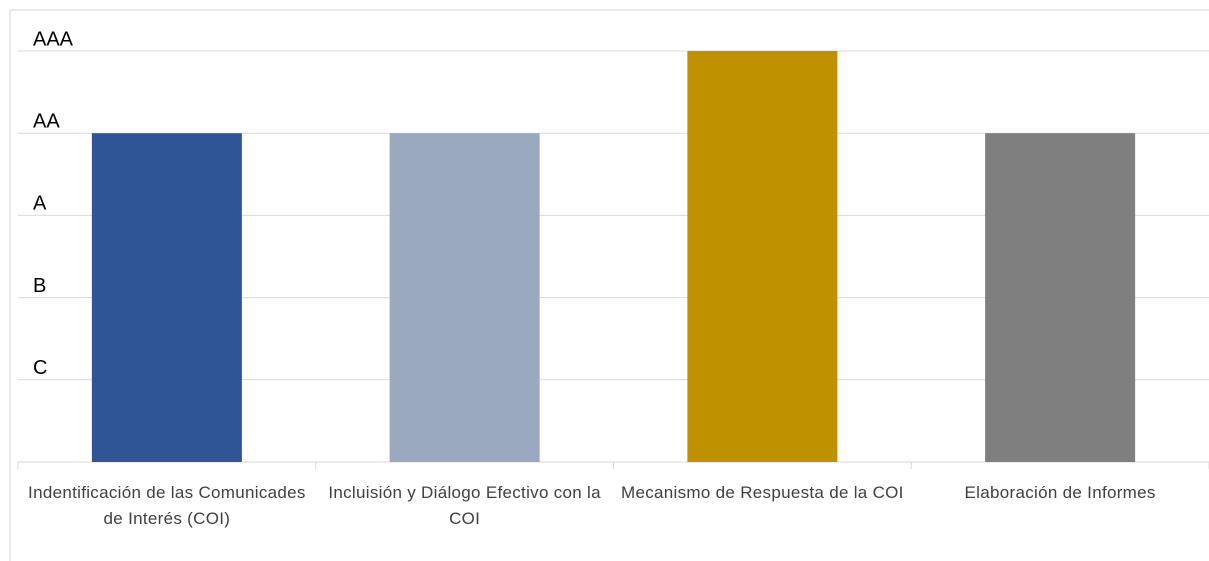 The width and height of the screenshot is (1209, 561). What do you see at coordinates (40, 204) in the screenshot?
I see `y-tick-label: A` at bounding box center [40, 204].